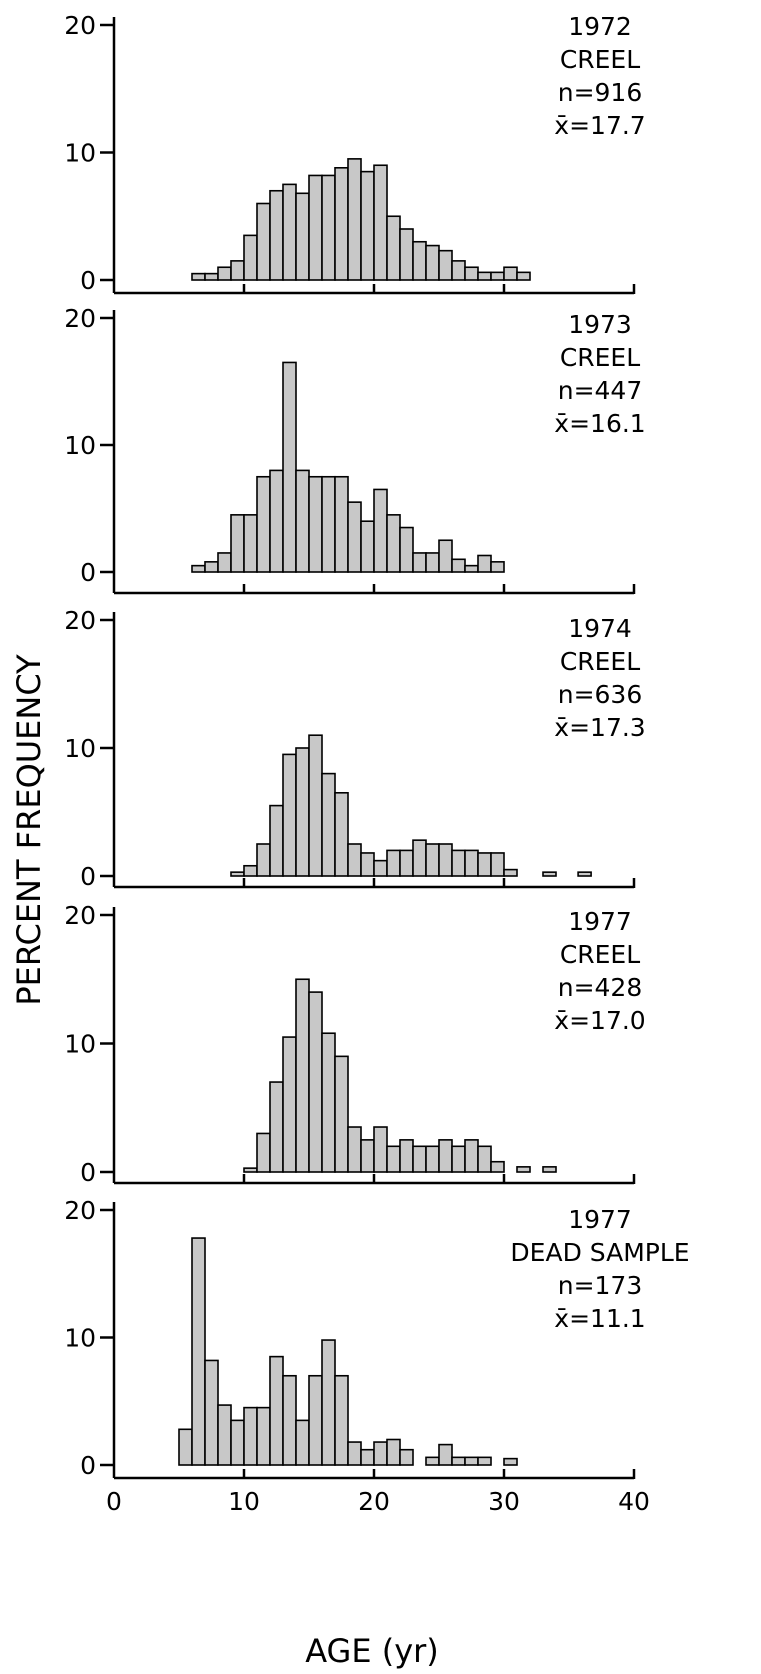 The height and width of the screenshot is (1674, 761). What do you see at coordinates (599, 1020) in the screenshot?
I see `panel-label-line: x̄=17.0` at bounding box center [599, 1020].